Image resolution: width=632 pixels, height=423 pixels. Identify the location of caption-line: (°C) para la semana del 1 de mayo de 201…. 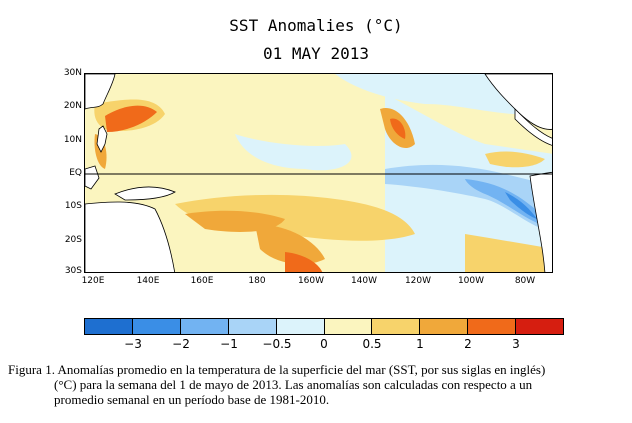
(293, 384).